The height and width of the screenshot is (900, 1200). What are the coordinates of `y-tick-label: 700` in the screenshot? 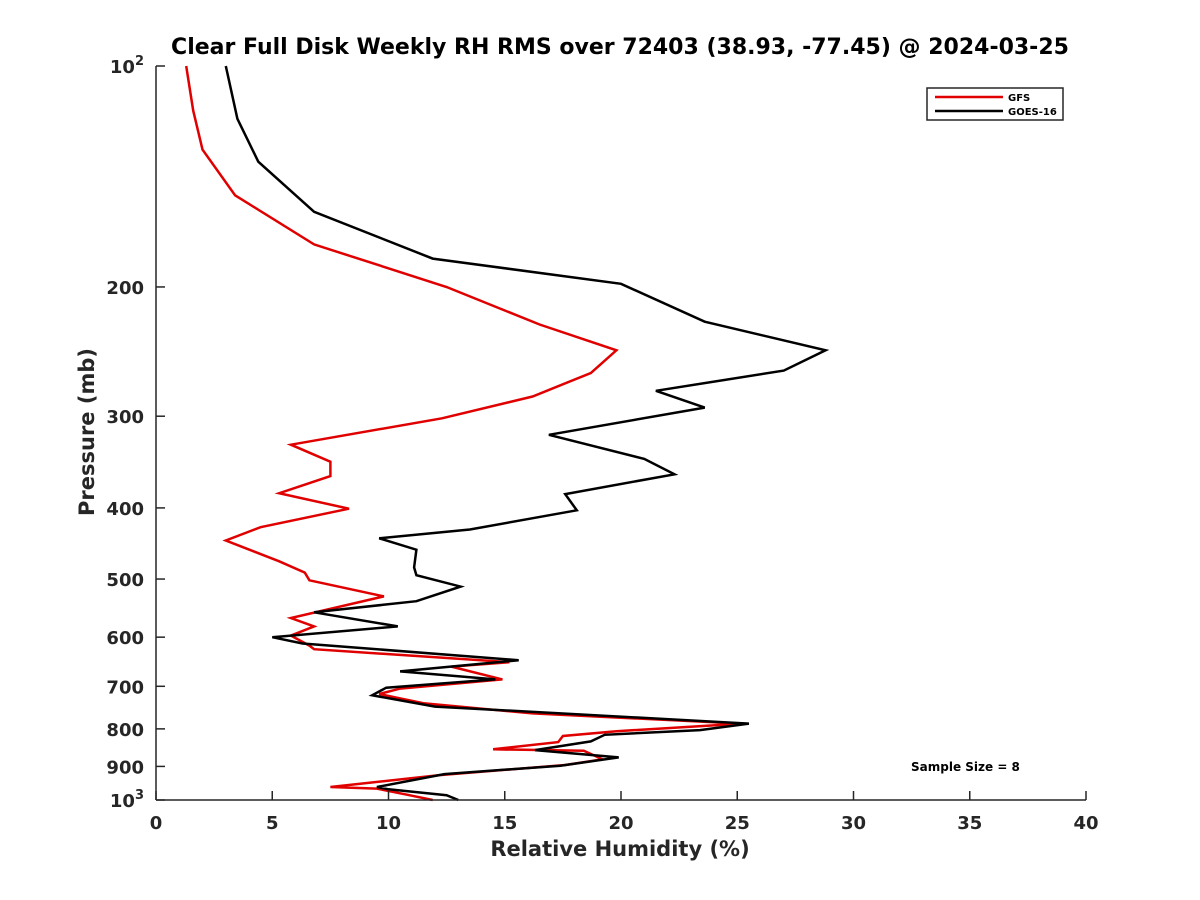 It's located at (125, 687).